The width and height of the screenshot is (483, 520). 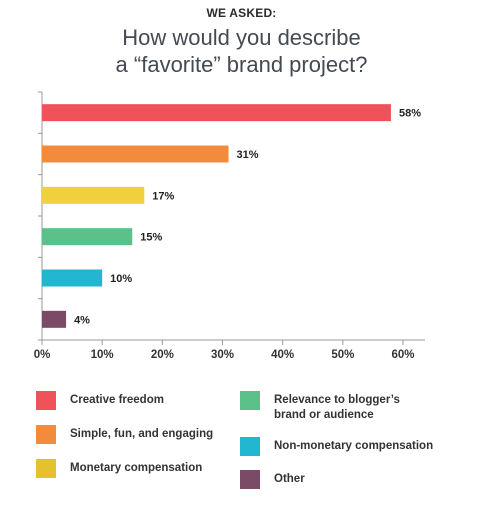 I want to click on legend-label: Non-monetary compensation, so click(x=354, y=446).